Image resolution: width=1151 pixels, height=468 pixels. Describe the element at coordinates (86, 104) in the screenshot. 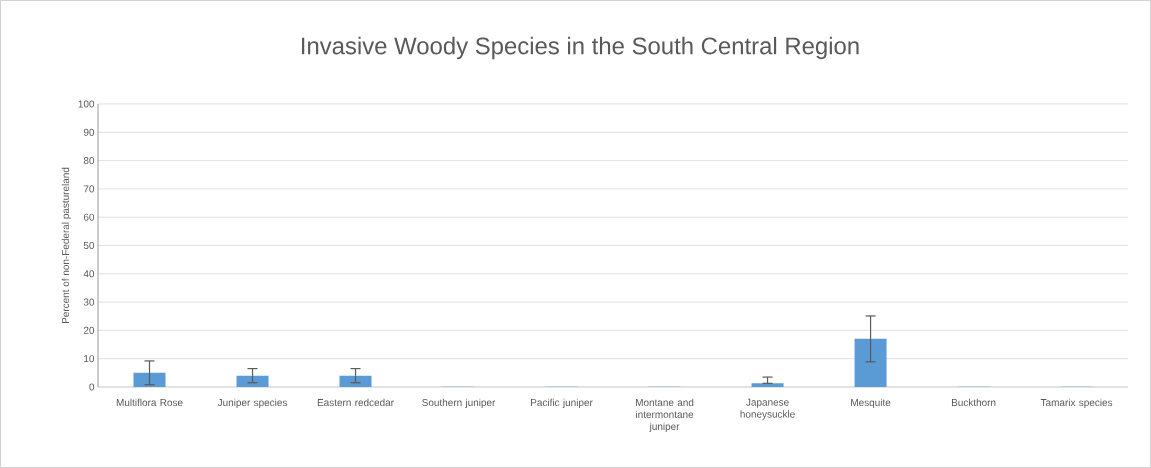

I see `y-tick-label: 100` at that location.